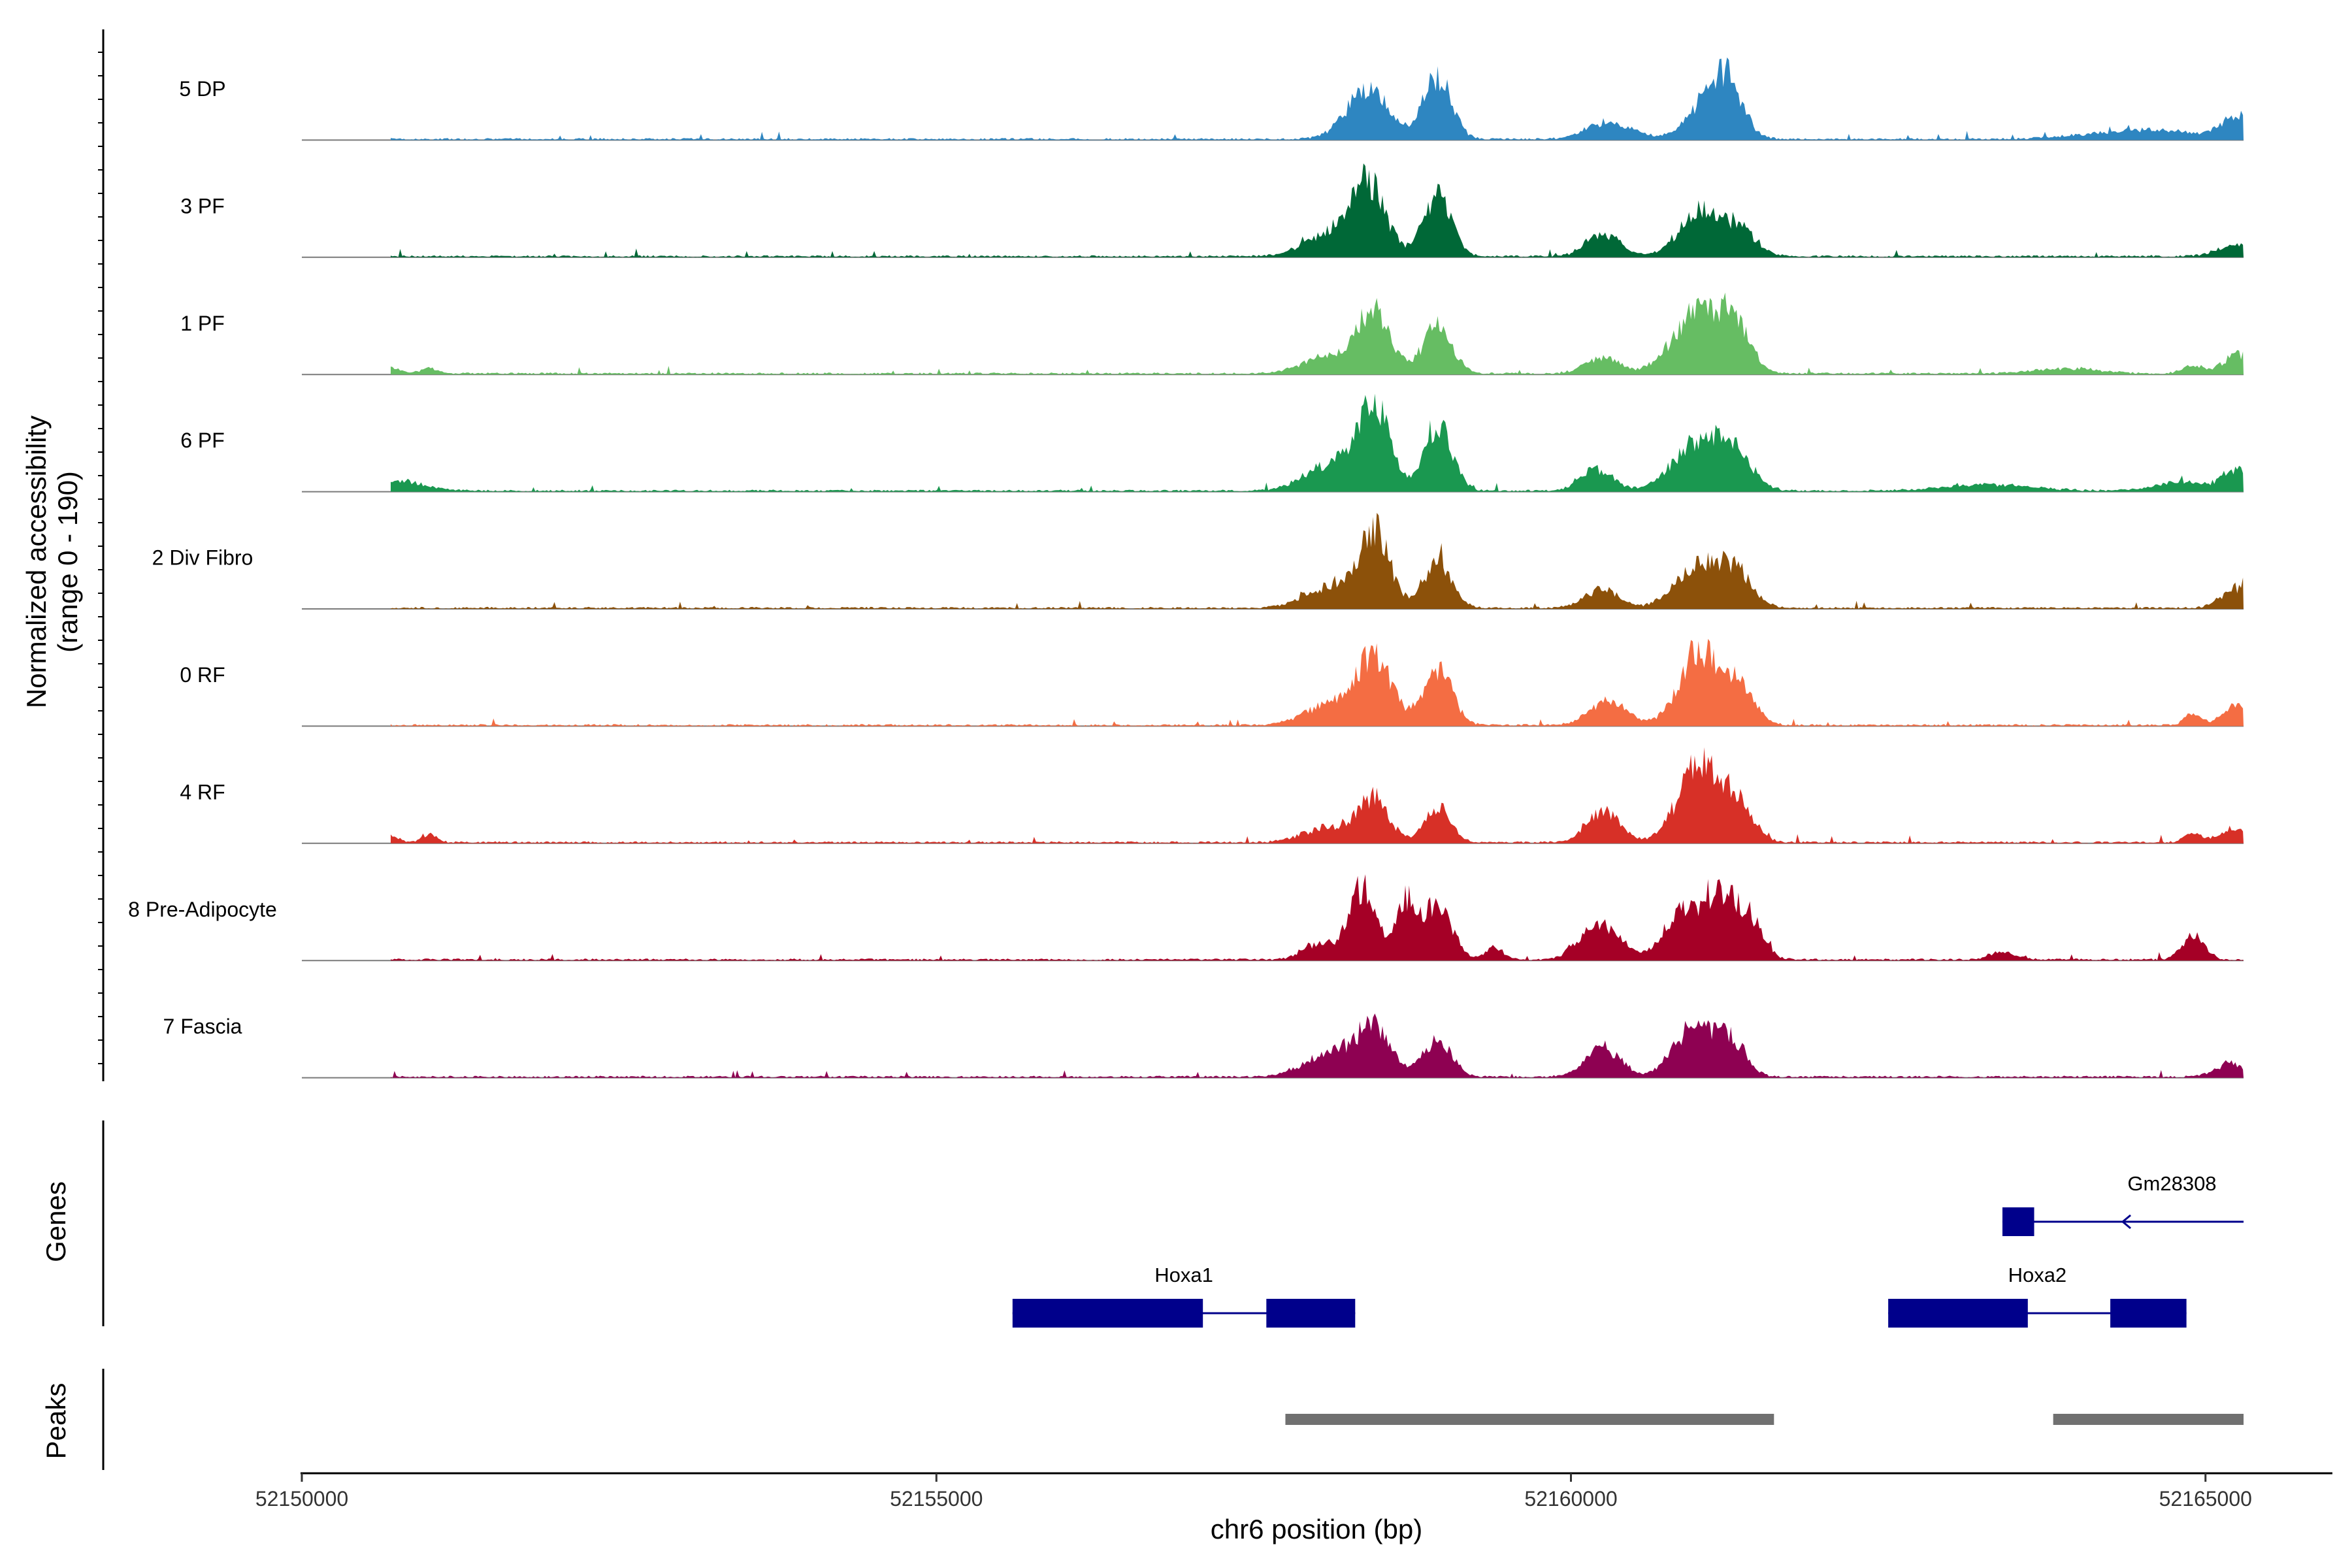 The height and width of the screenshot is (1568, 2352). I want to click on genes-panel-label-text: Genes, so click(56, 1221).